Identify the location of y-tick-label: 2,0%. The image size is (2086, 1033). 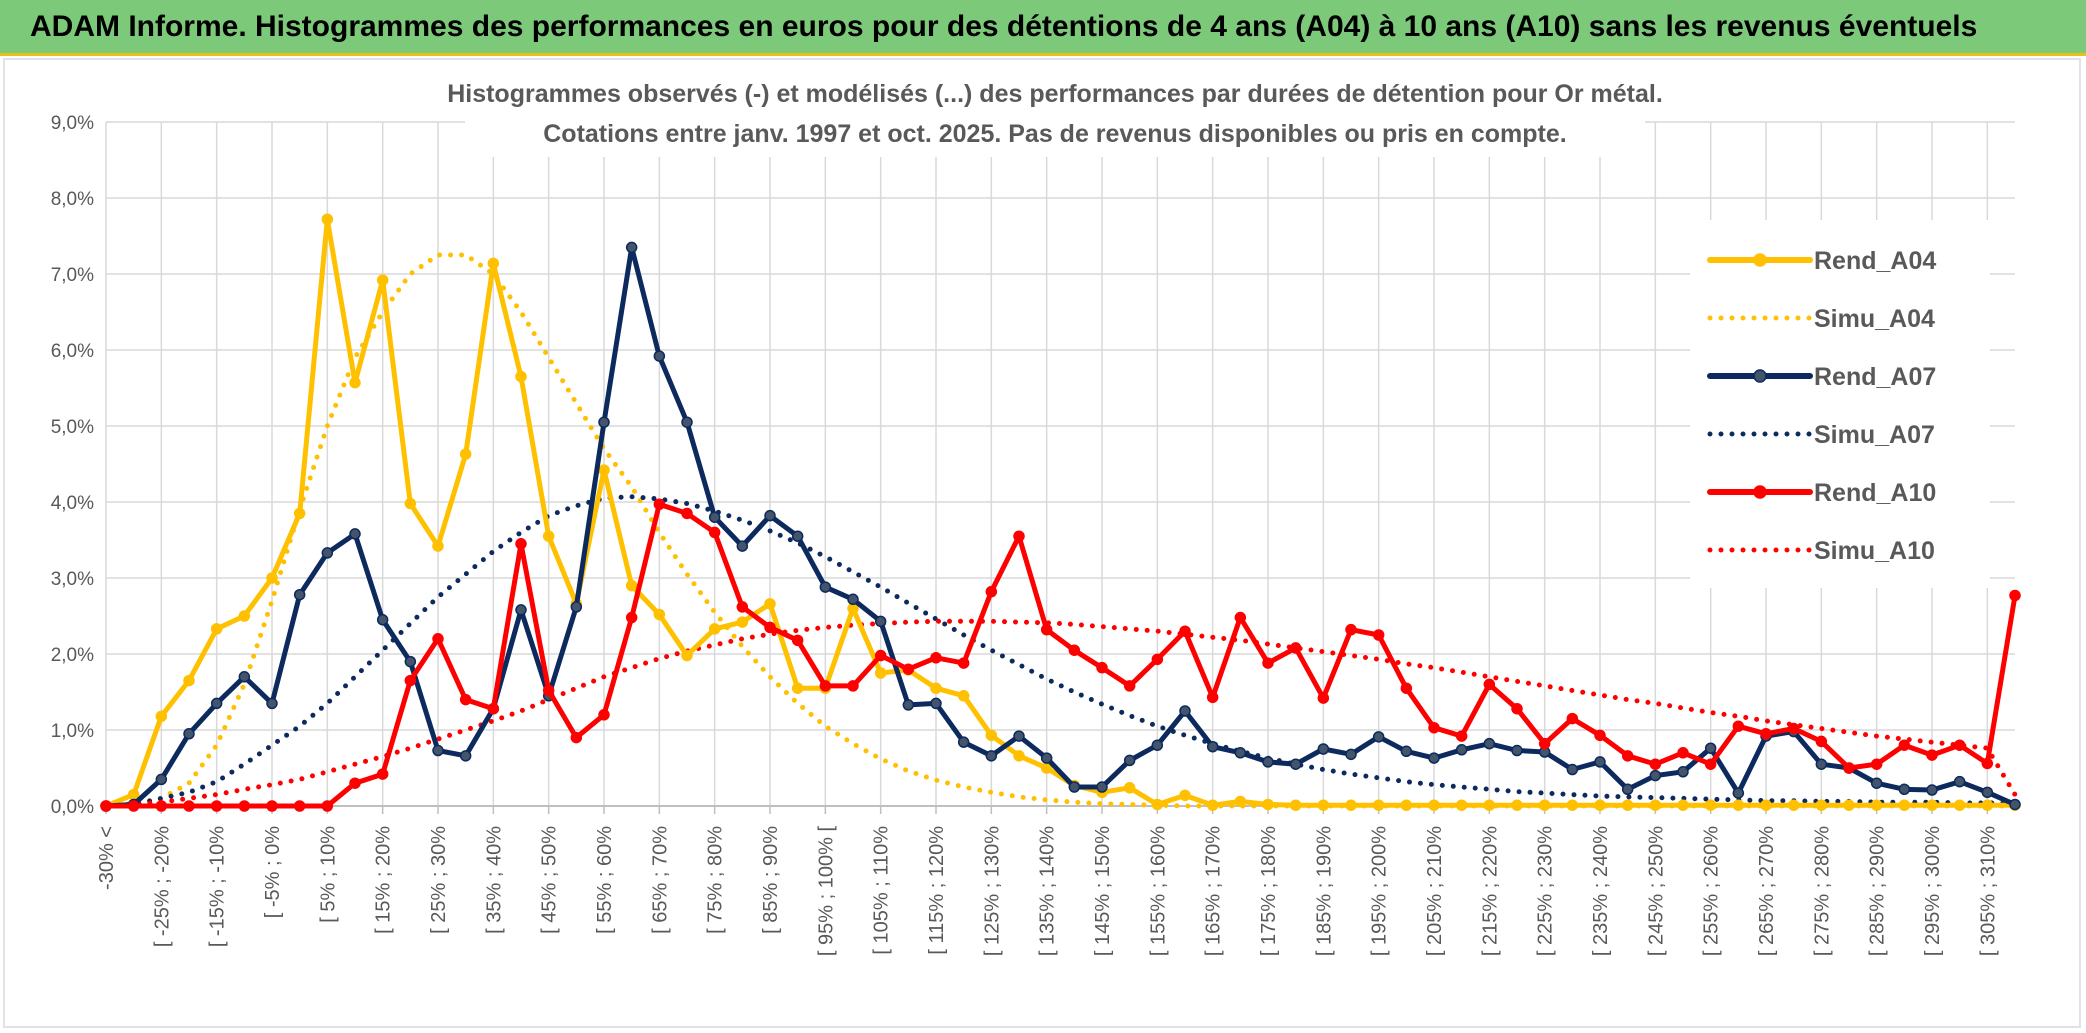
(72, 655).